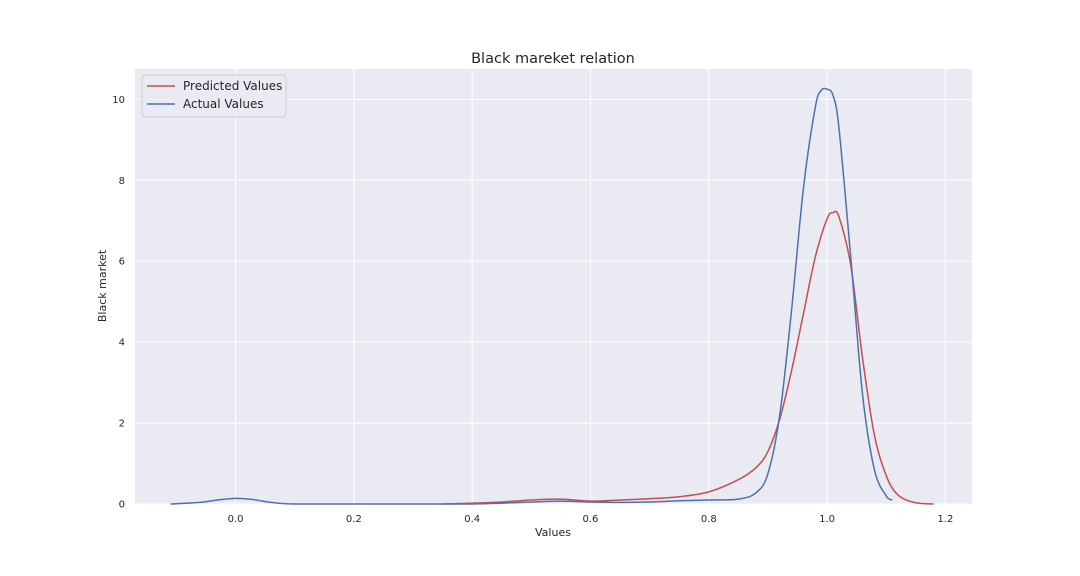  I want to click on y-tick-label: 10, so click(118, 100).